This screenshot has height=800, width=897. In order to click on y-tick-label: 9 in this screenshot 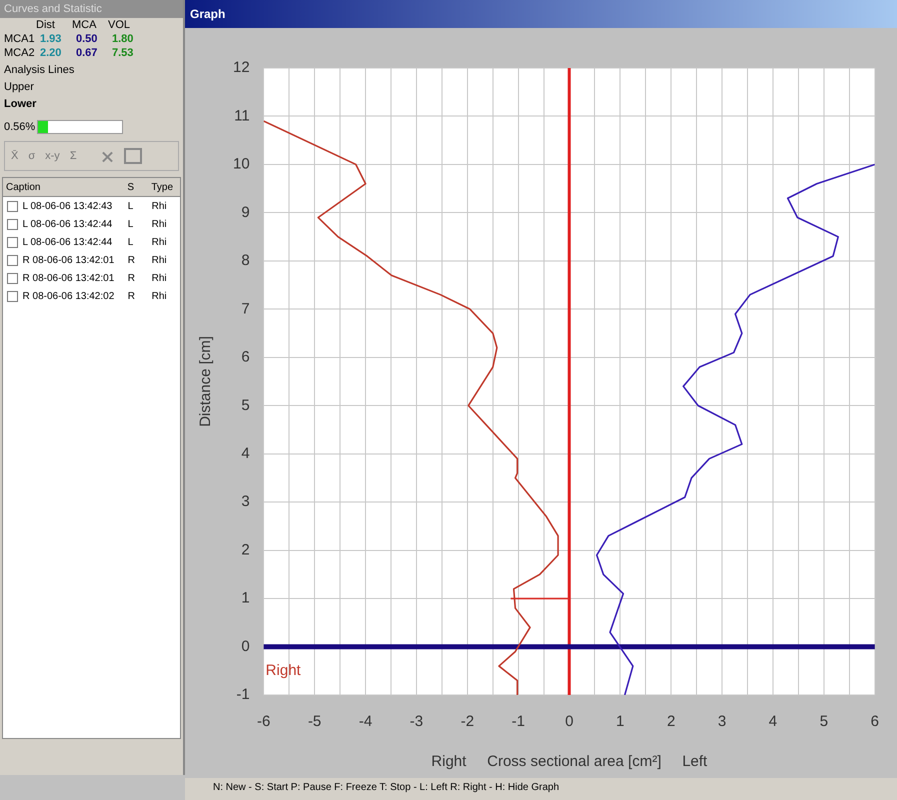, I will do `click(245, 212)`.